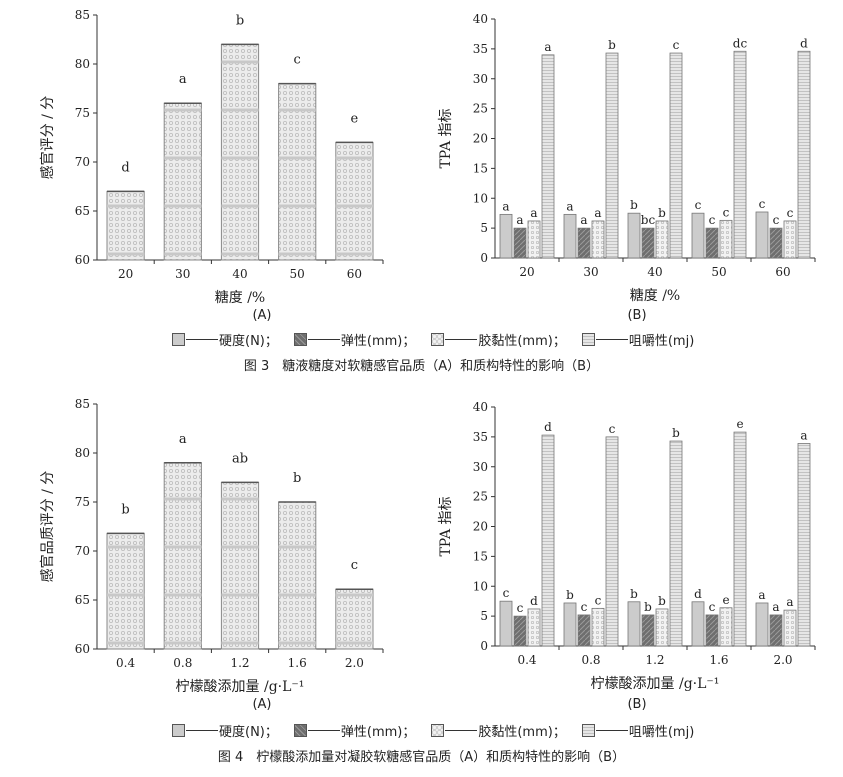 The image size is (843, 777). What do you see at coordinates (637, 704) in the screenshot?
I see `panel-label-4b: (B)` at bounding box center [637, 704].